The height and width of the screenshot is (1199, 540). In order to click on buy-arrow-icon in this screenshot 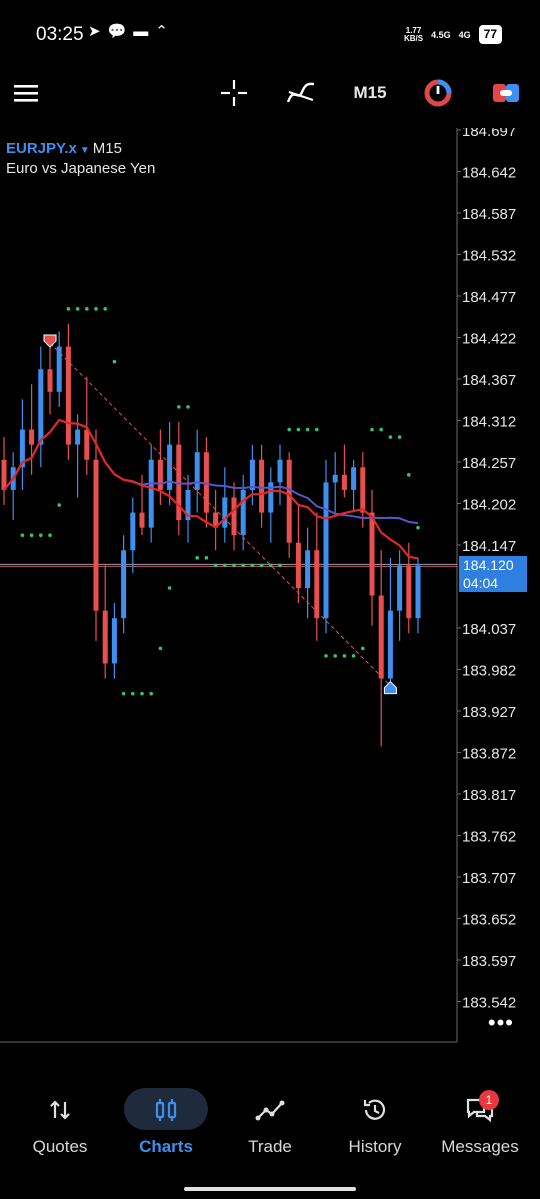, I will do `click(390, 687)`.